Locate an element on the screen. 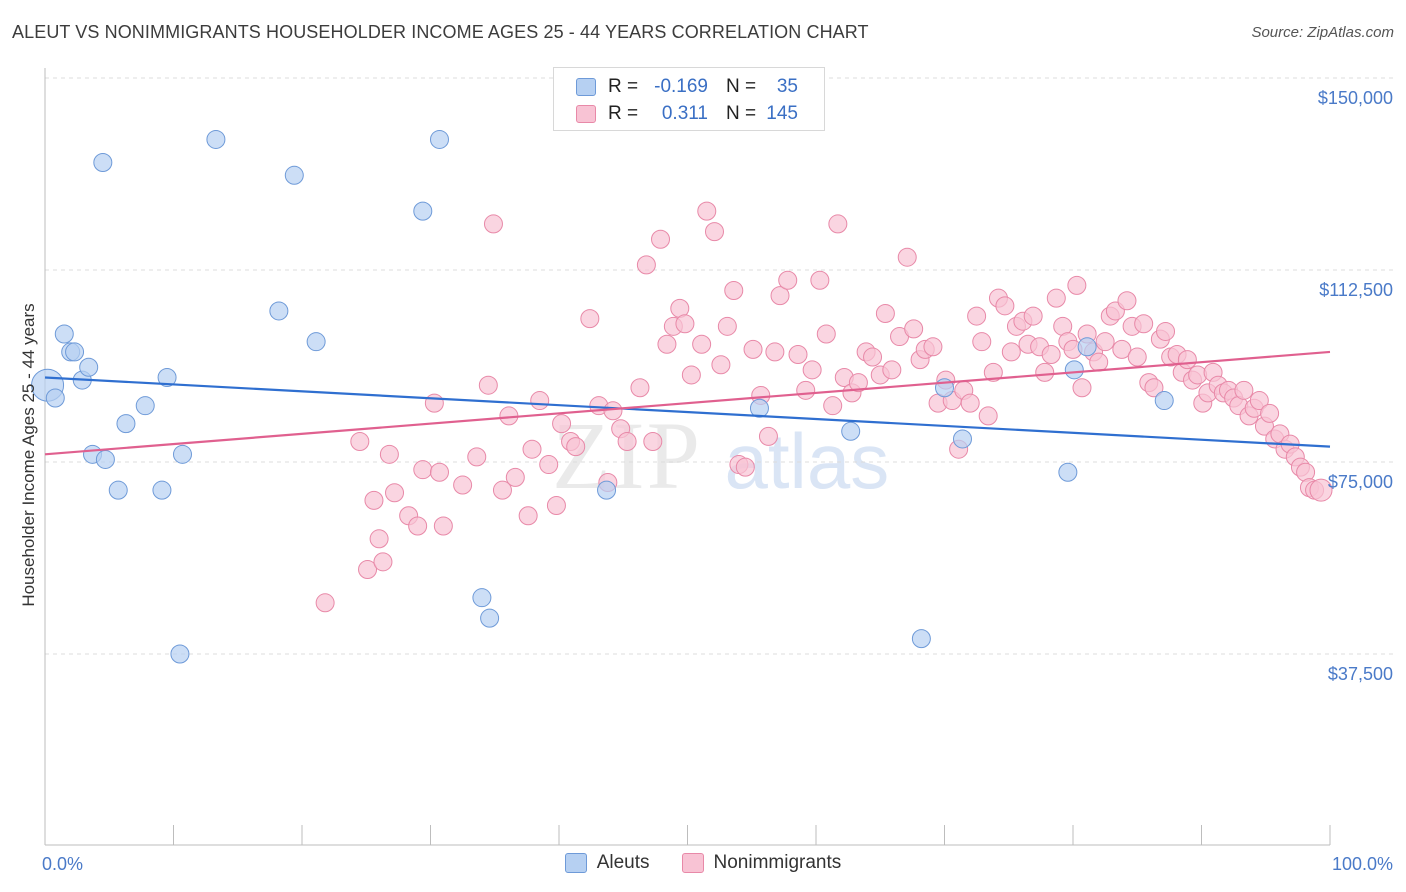 This screenshot has width=1406, height=892. n-value: 35 is located at coordinates (787, 86).